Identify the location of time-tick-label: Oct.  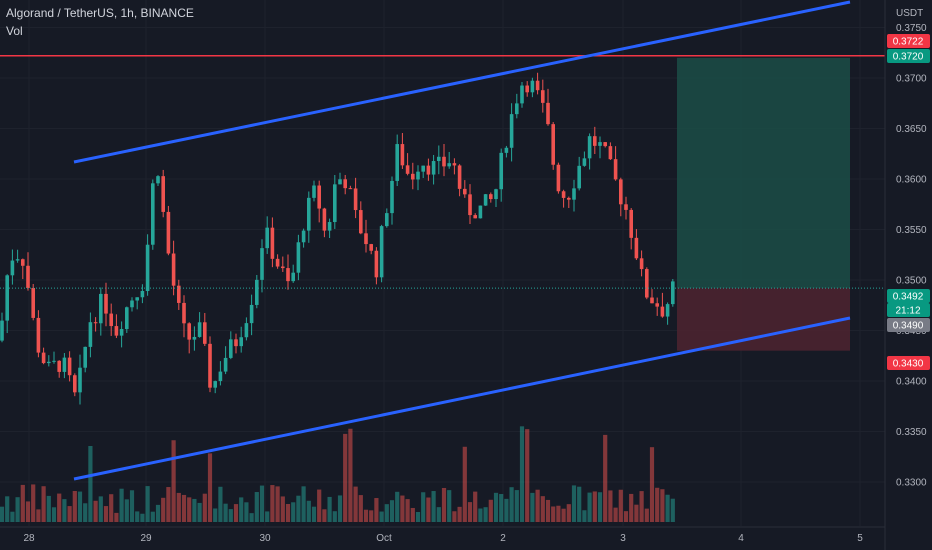
(384, 538).